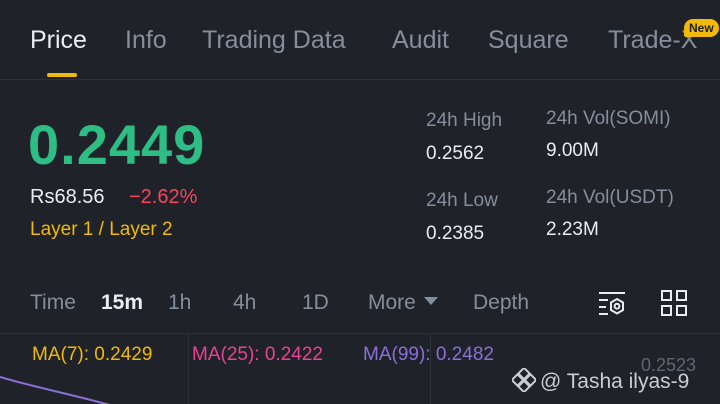  I want to click on fiat-price: Rs68.56, so click(67, 197).